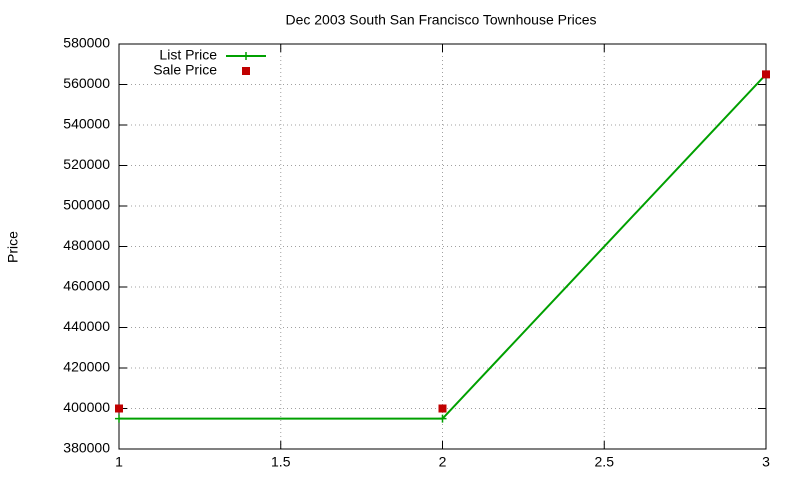 This screenshot has height=480, width=800. What do you see at coordinates (86, 407) in the screenshot?
I see `y-tick-label: 400000` at bounding box center [86, 407].